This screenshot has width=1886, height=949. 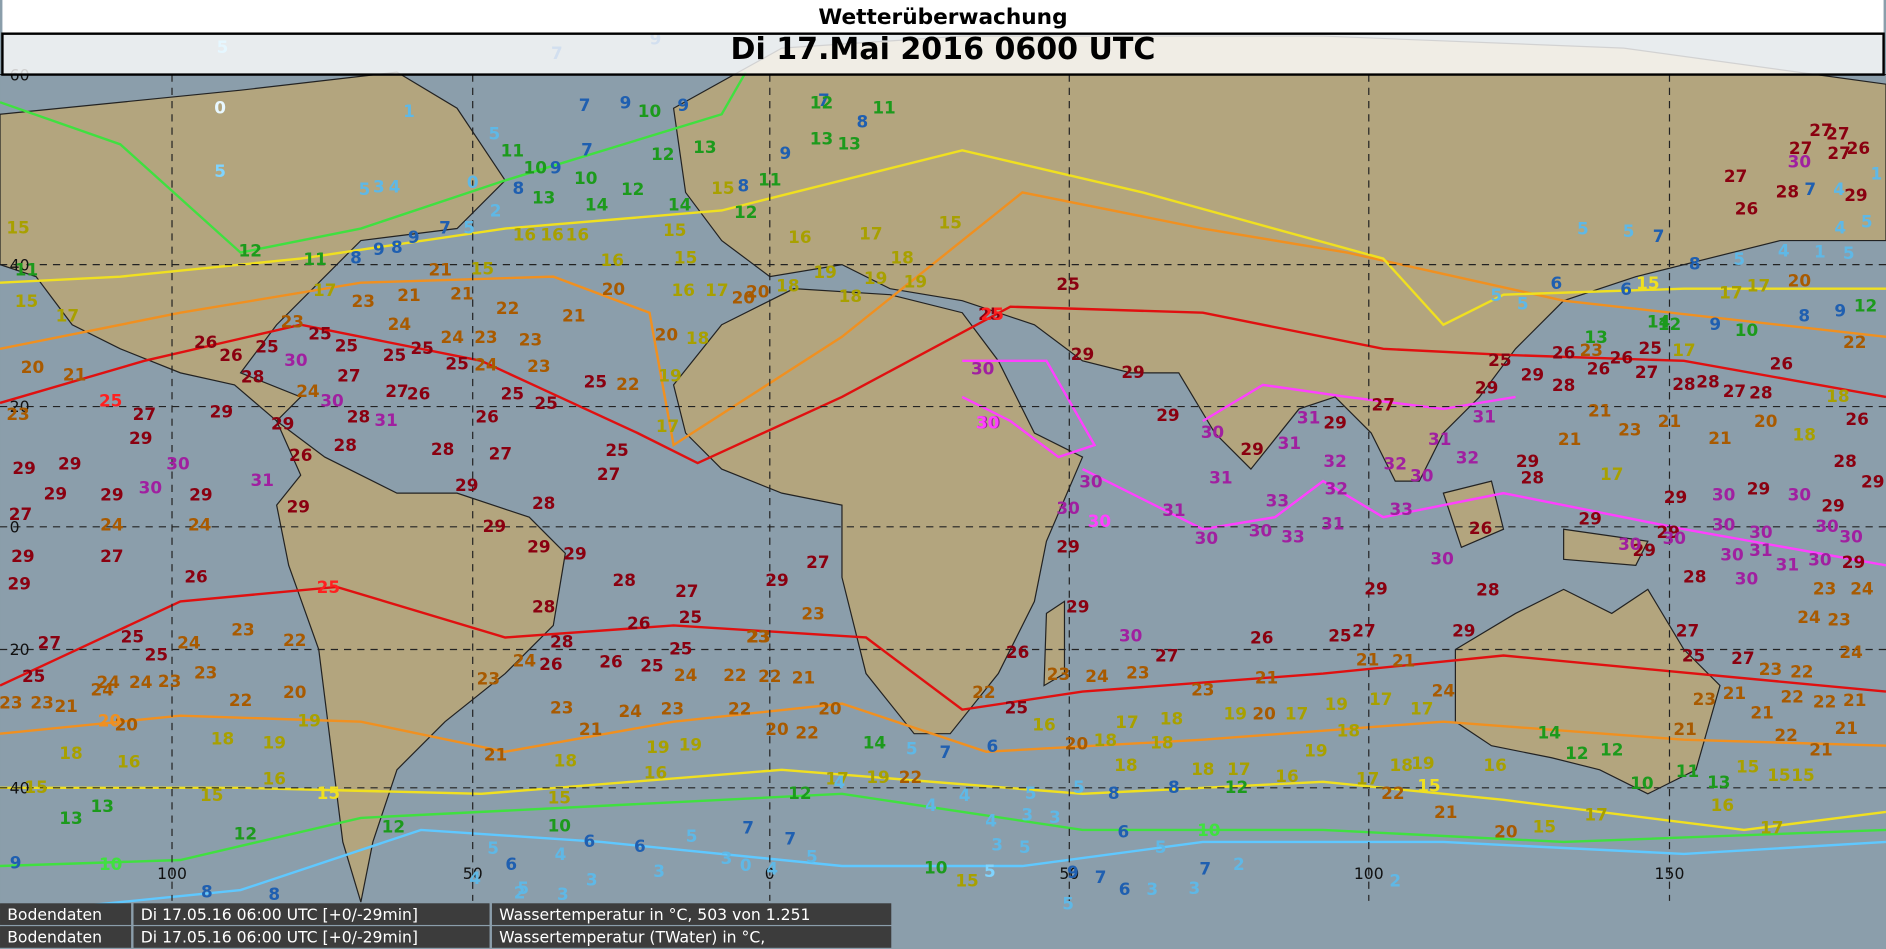 What do you see at coordinates (109, 721) in the screenshot?
I see `isotherm-label: 20` at bounding box center [109, 721].